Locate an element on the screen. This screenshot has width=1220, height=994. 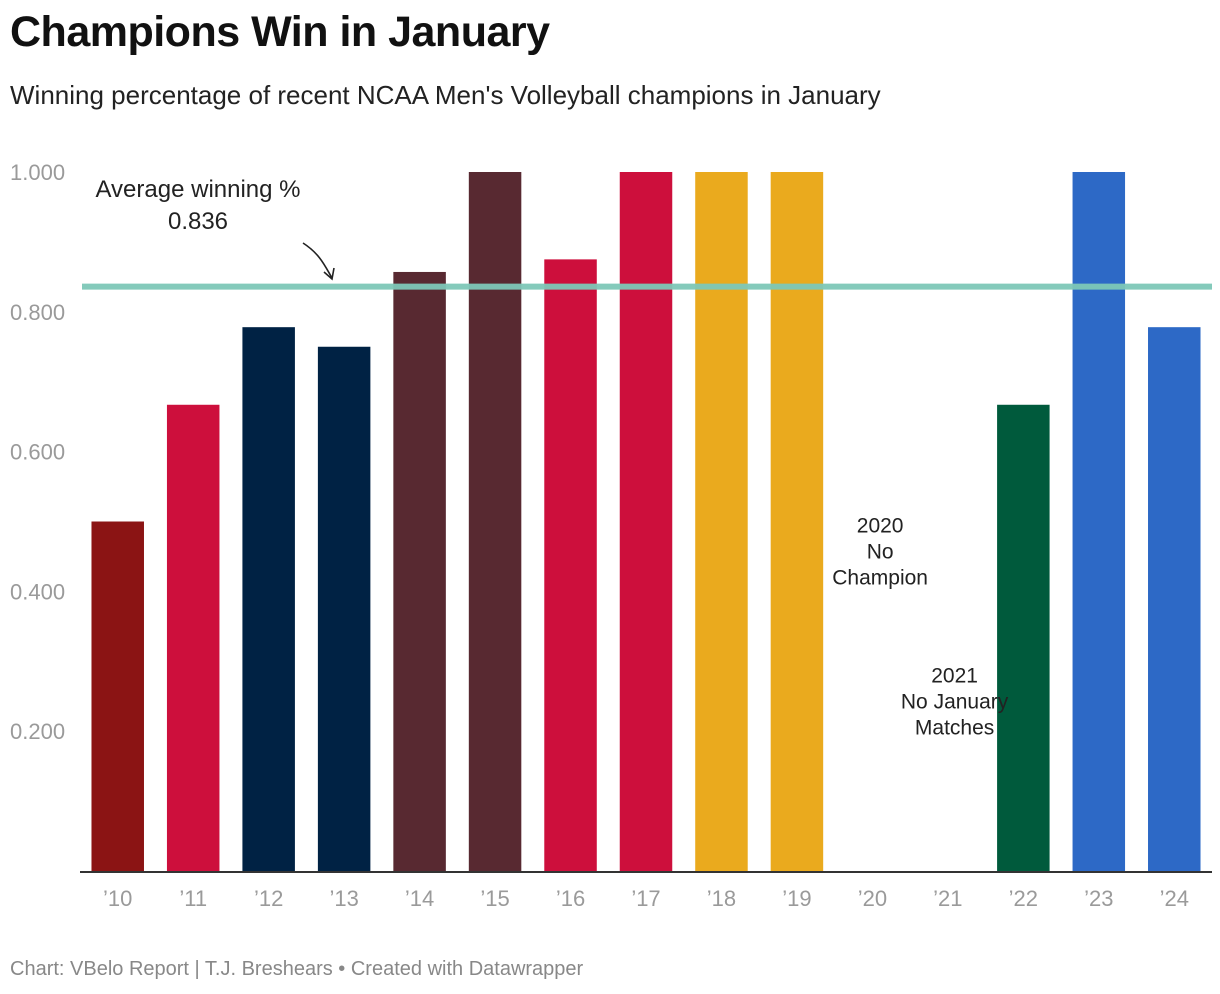
y-tick-label: 0.800 is located at coordinates (37, 312).